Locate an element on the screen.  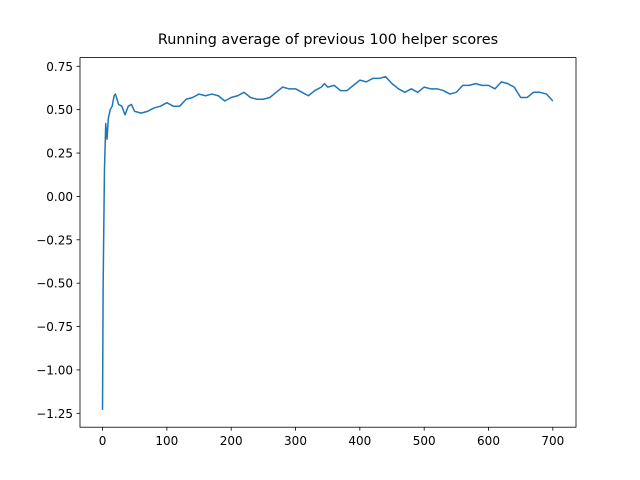
y-tick-label: −0.75 is located at coordinates (54, 327).